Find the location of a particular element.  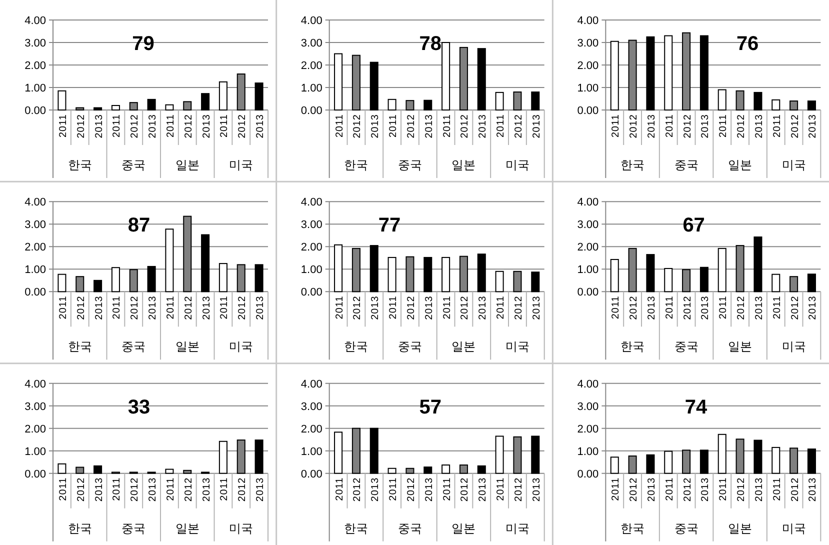

text: 87 is located at coordinates (139, 225).